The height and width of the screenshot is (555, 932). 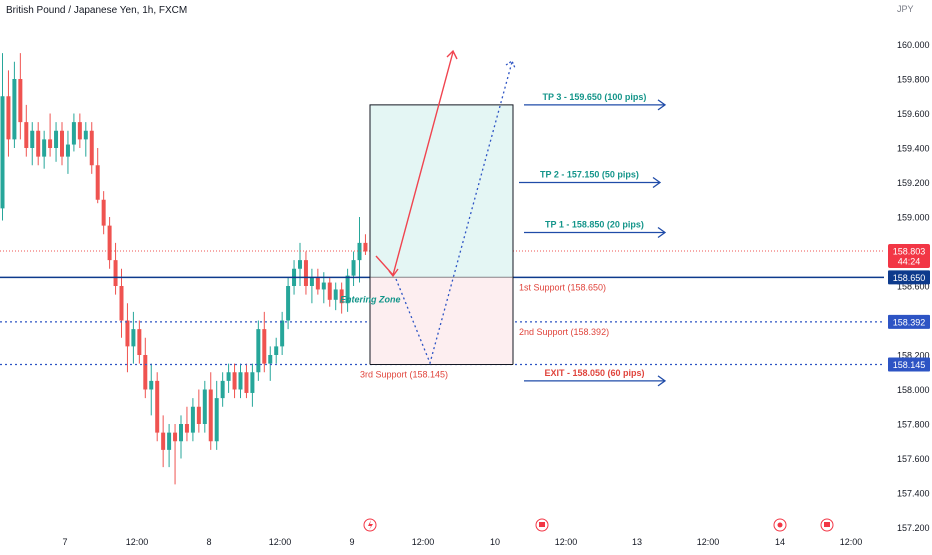 I want to click on record-glyph, so click(x=780, y=525).